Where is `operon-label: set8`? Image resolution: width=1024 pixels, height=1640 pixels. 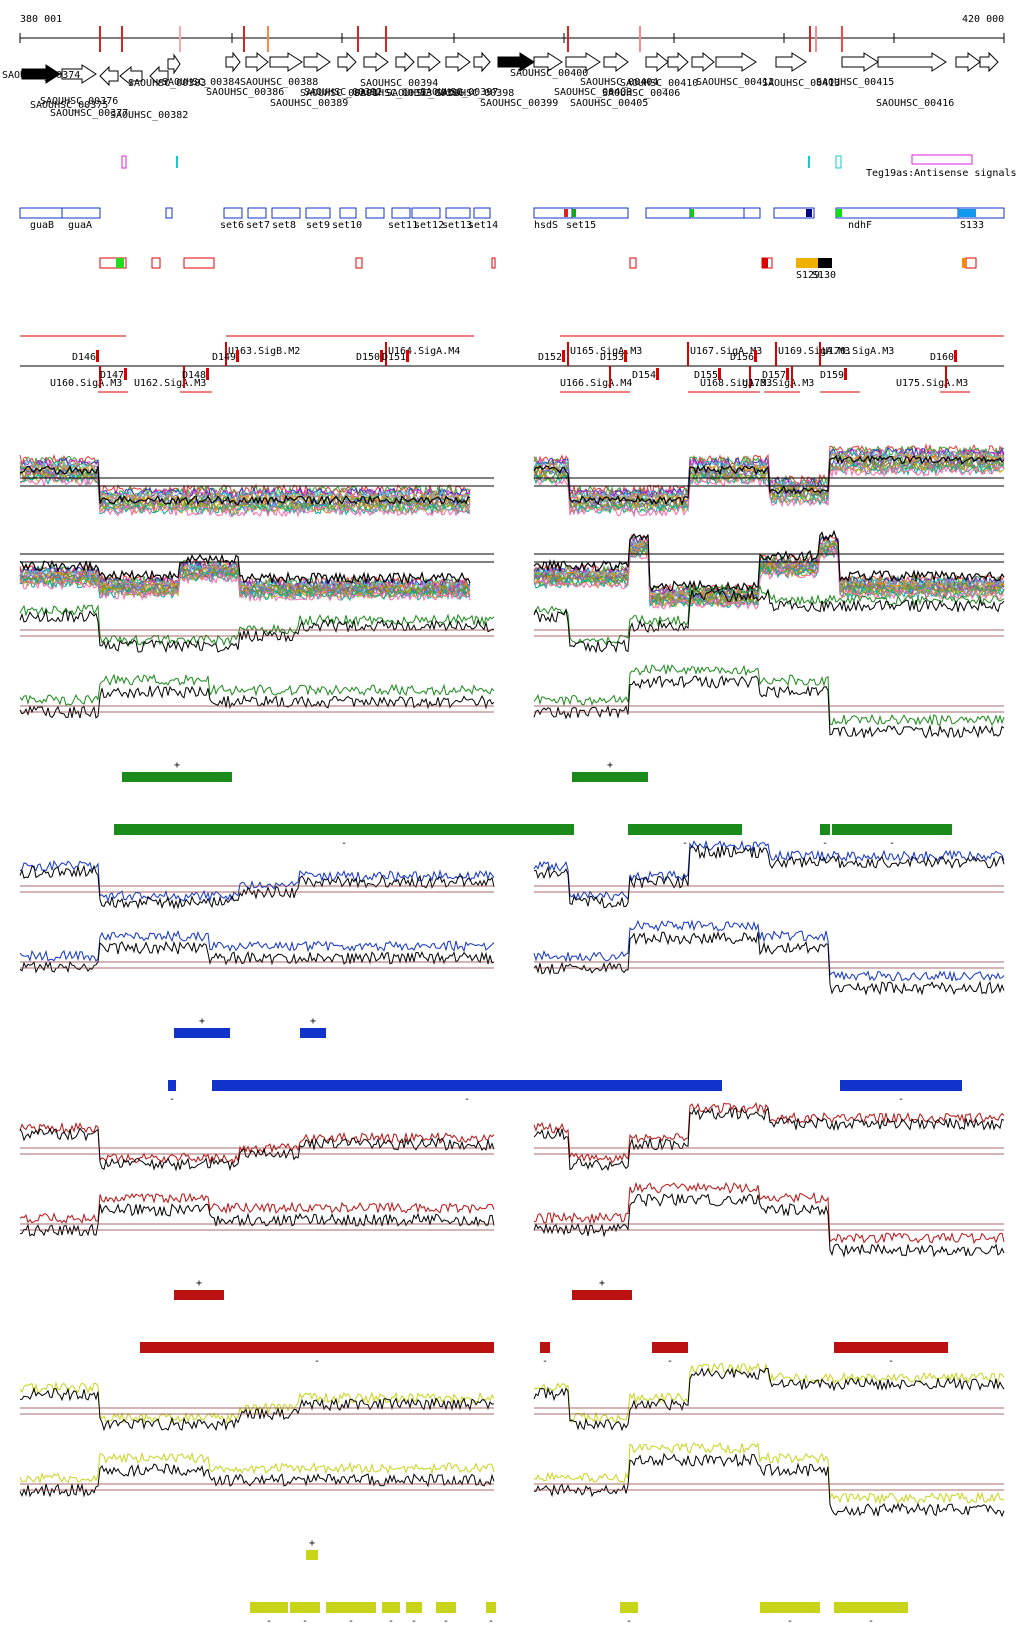
operon-label: set8 is located at coordinates (284, 225).